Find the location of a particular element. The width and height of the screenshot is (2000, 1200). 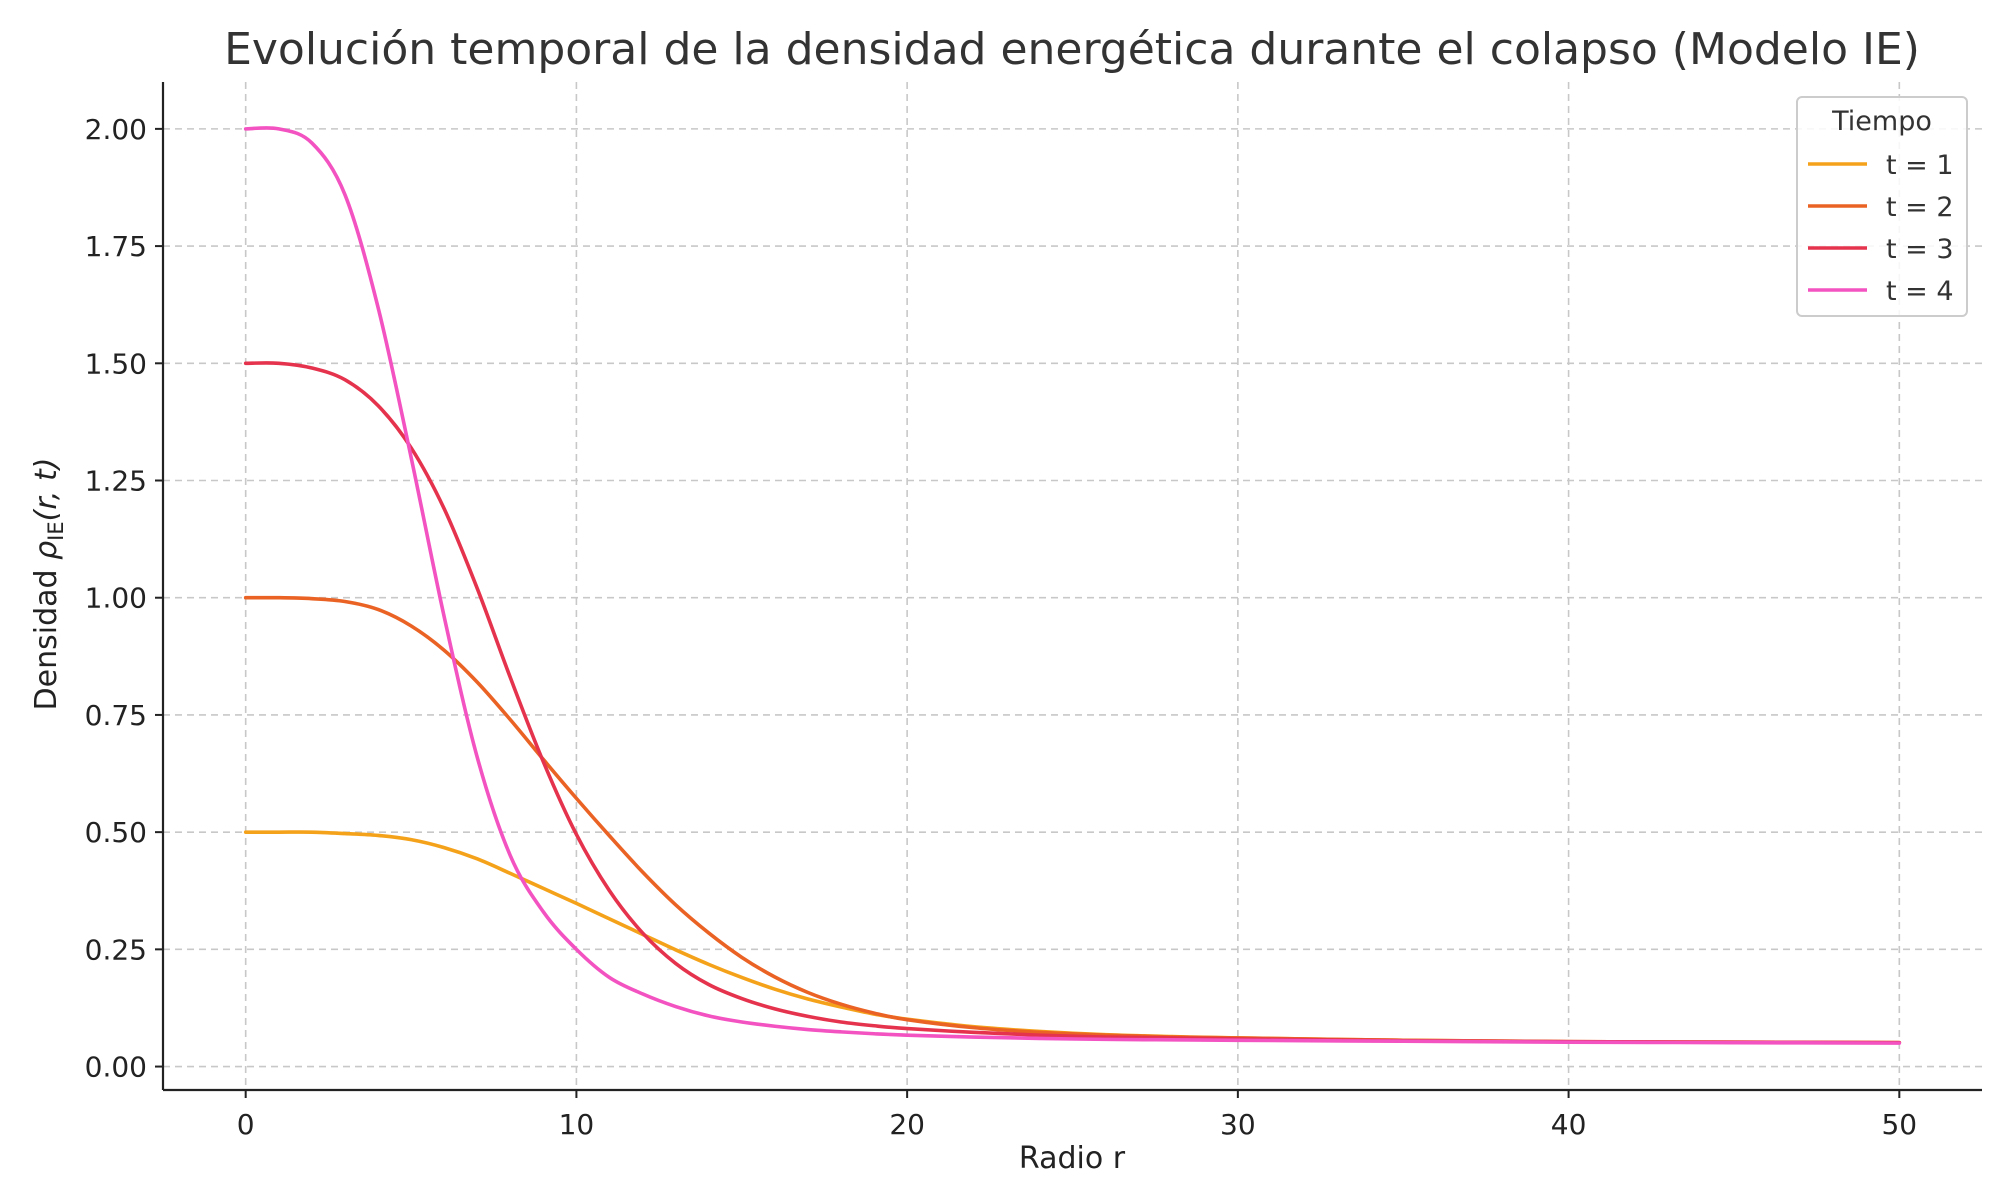

x-tick-label: 30 is located at coordinates (1238, 1124).